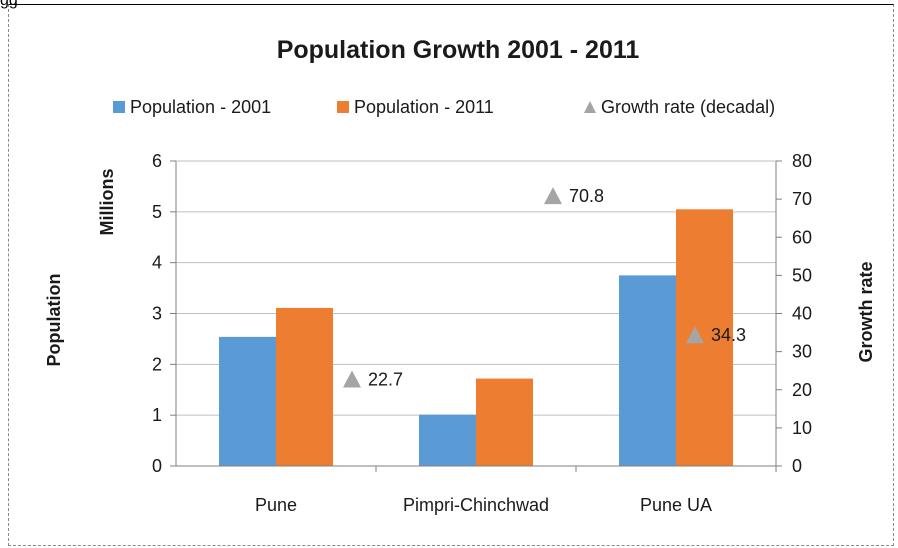 The width and height of the screenshot is (898, 548). What do you see at coordinates (107, 202) in the screenshot?
I see `y-left-axis-unit: Millions` at bounding box center [107, 202].